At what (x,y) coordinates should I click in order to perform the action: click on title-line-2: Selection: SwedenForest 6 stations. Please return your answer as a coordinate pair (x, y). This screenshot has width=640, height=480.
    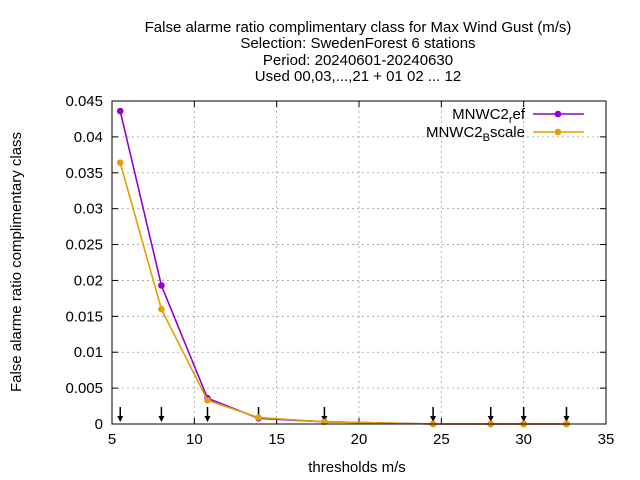
    Looking at the image, I should click on (357, 43).